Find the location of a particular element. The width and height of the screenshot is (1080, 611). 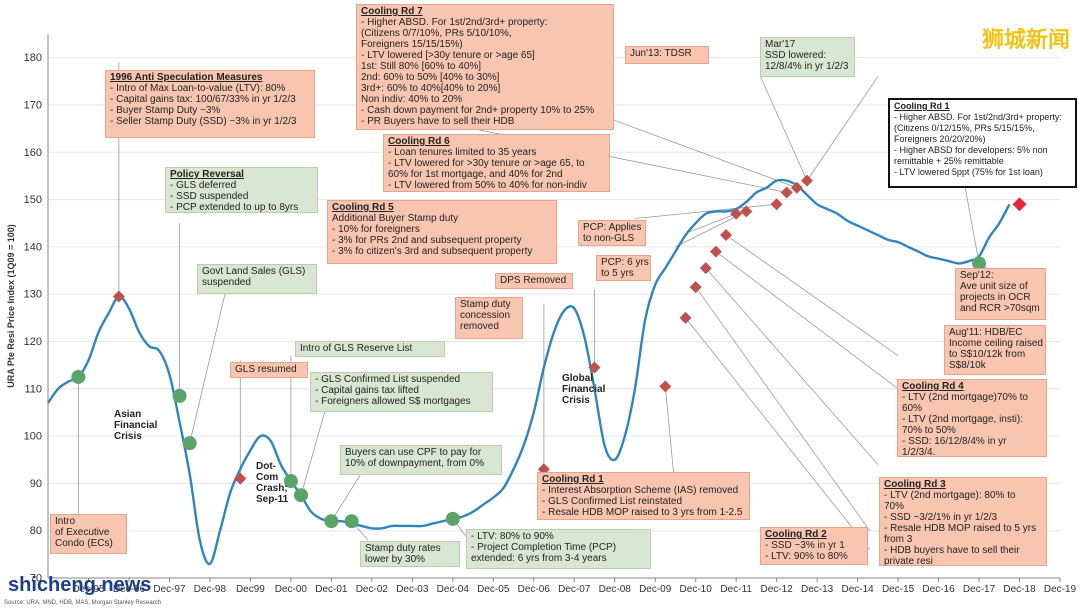

annotation-line: (Citizens 0/7/10%, PRs 5/10/10%, is located at coordinates (436, 33).